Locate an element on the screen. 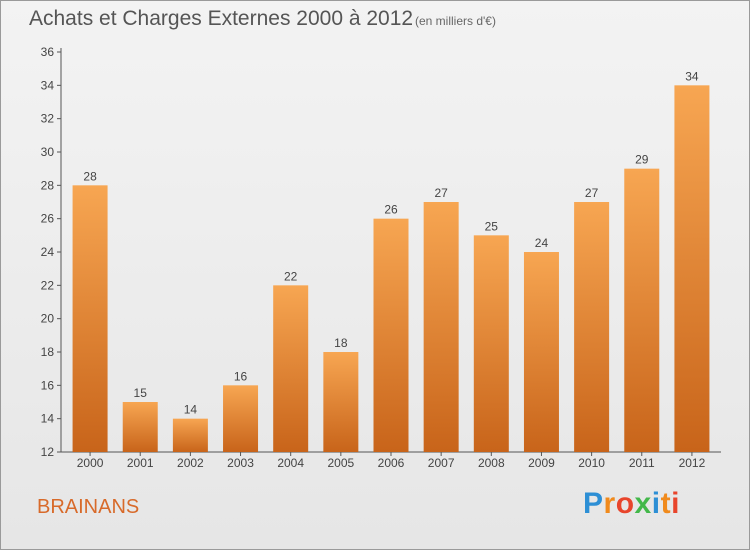  y-tick-label: 14 is located at coordinates (48, 419).